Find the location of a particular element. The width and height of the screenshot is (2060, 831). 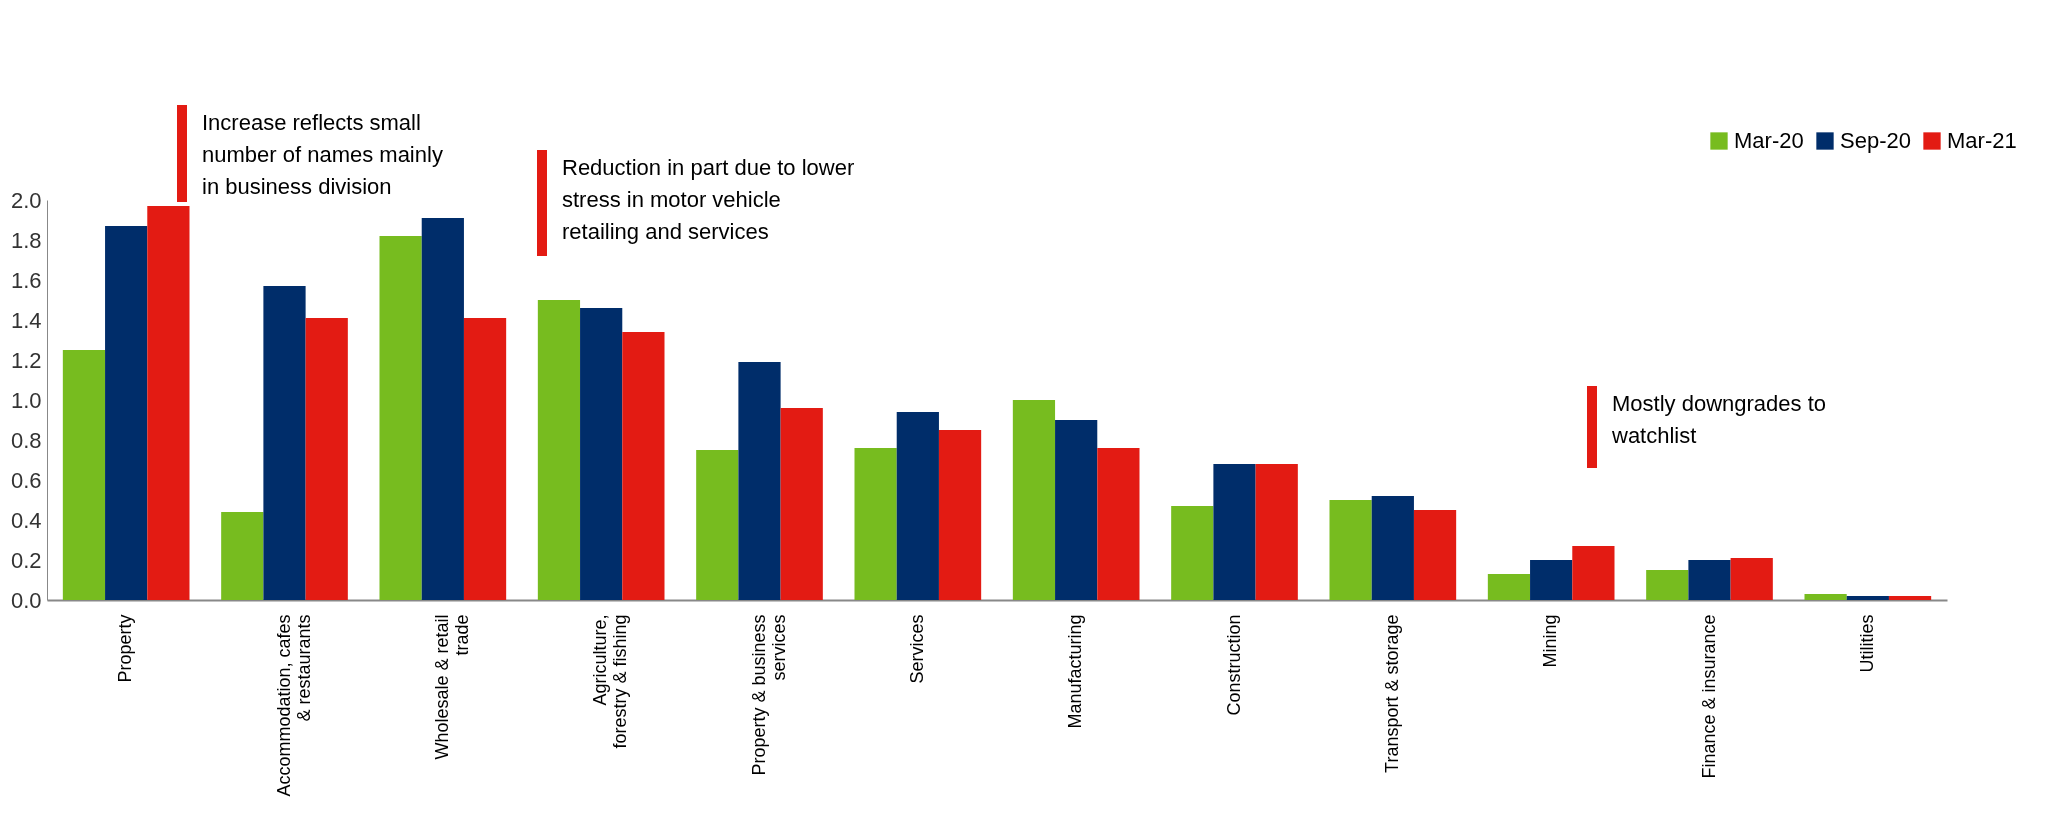

y-tick-label: 1.4 is located at coordinates (26, 320).